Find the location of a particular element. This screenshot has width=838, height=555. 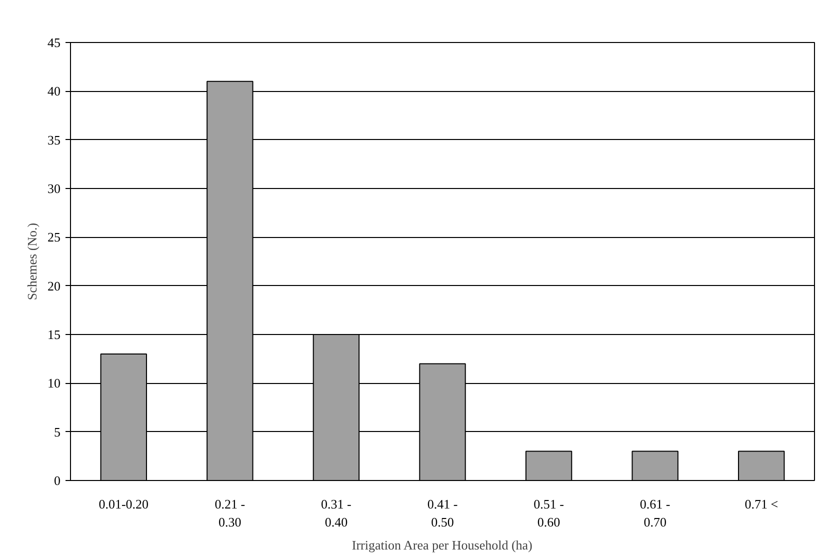

x-tick-label: 0.51 - 0.60 is located at coordinates (549, 513).